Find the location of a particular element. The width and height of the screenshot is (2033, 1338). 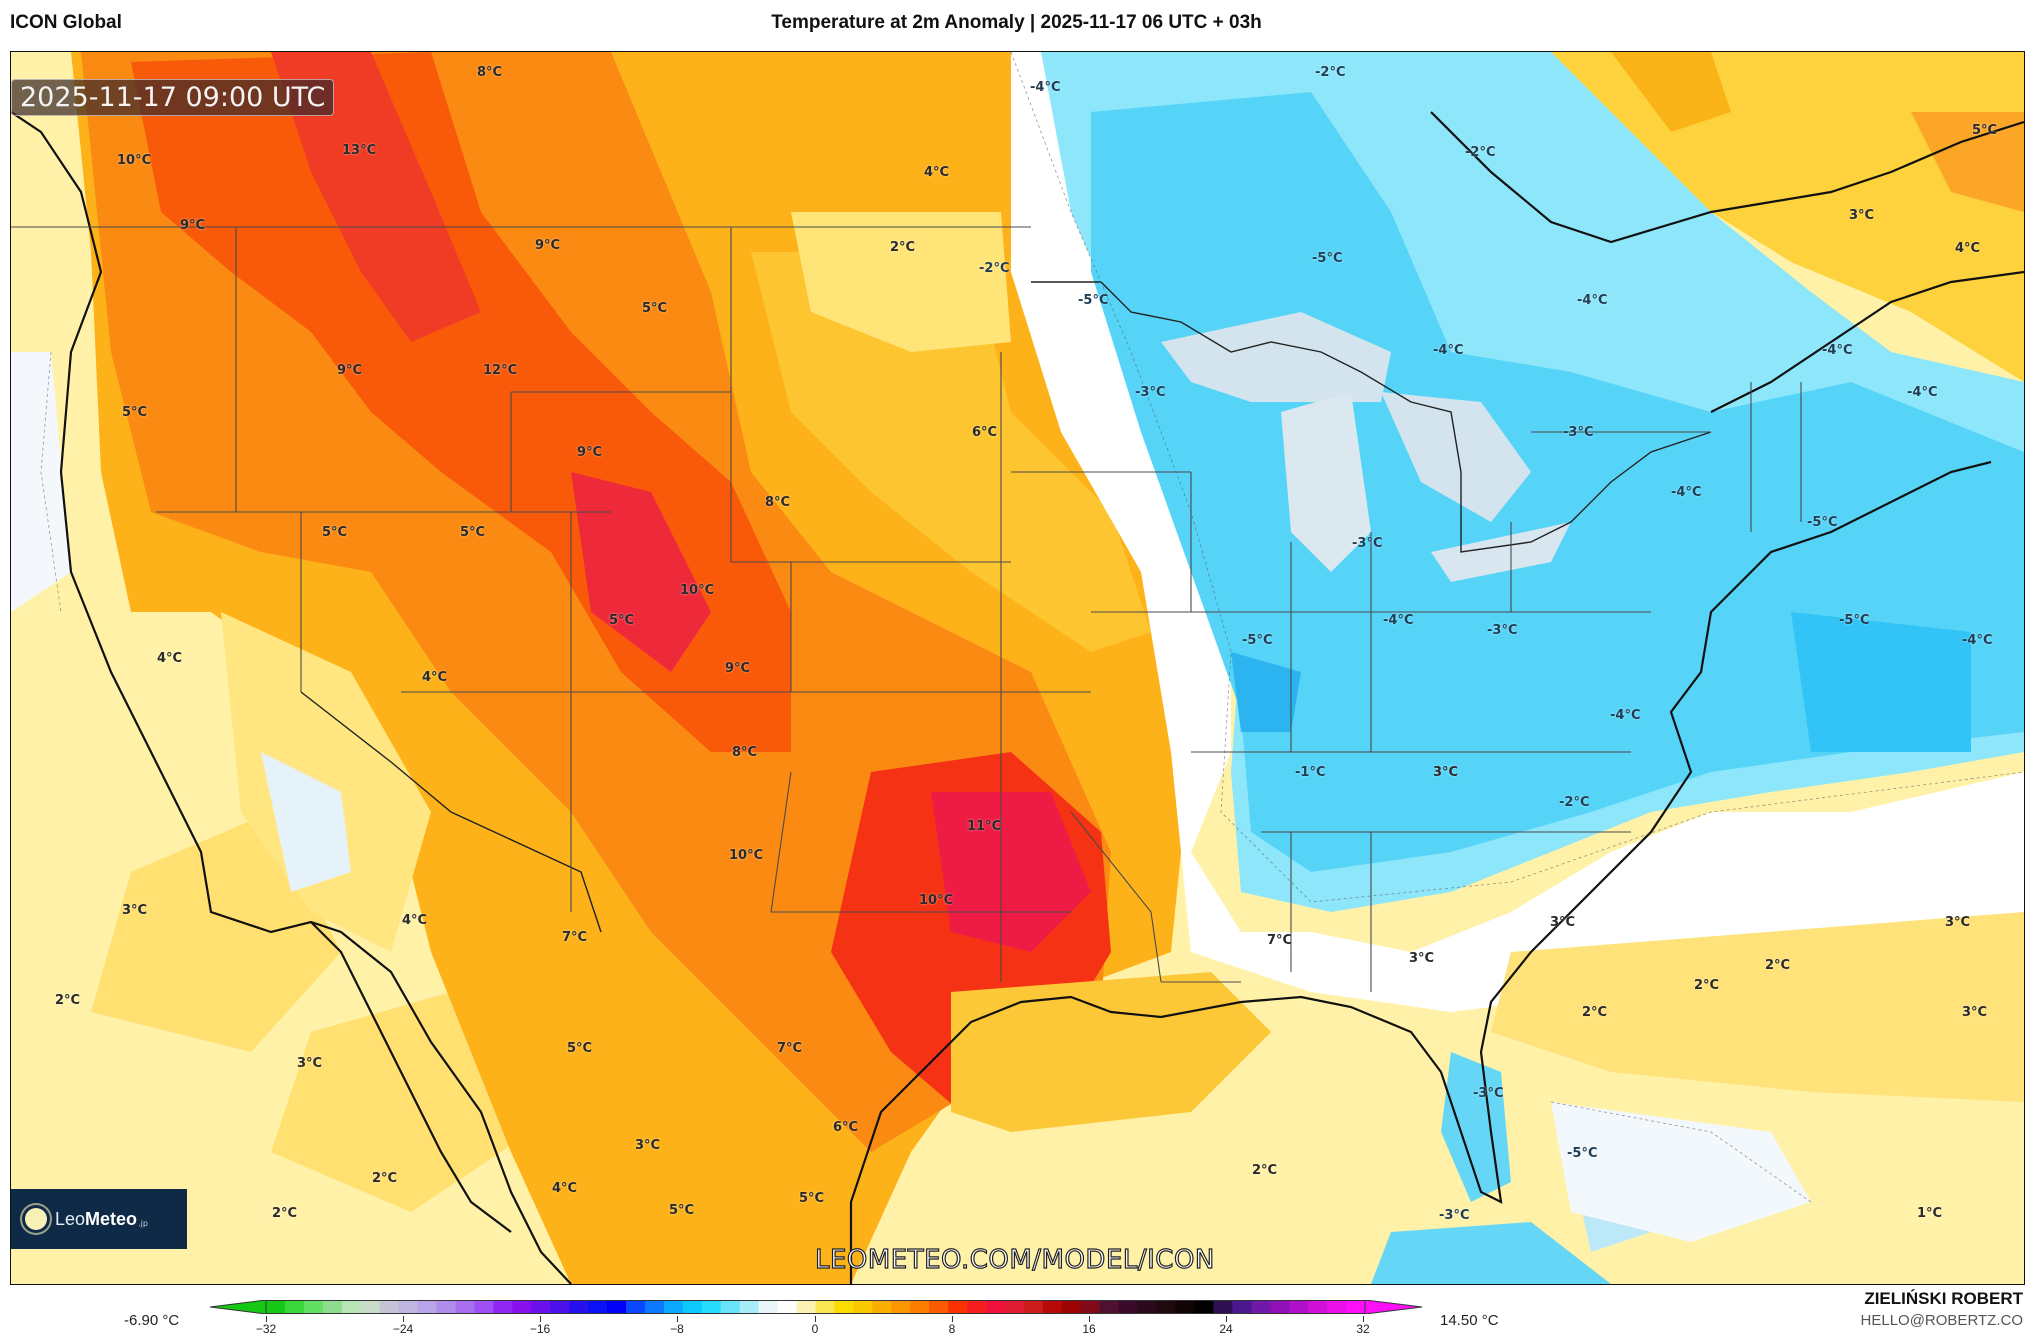

author-email: HELLO@ROBERTZ.CO is located at coordinates (1941, 1320).